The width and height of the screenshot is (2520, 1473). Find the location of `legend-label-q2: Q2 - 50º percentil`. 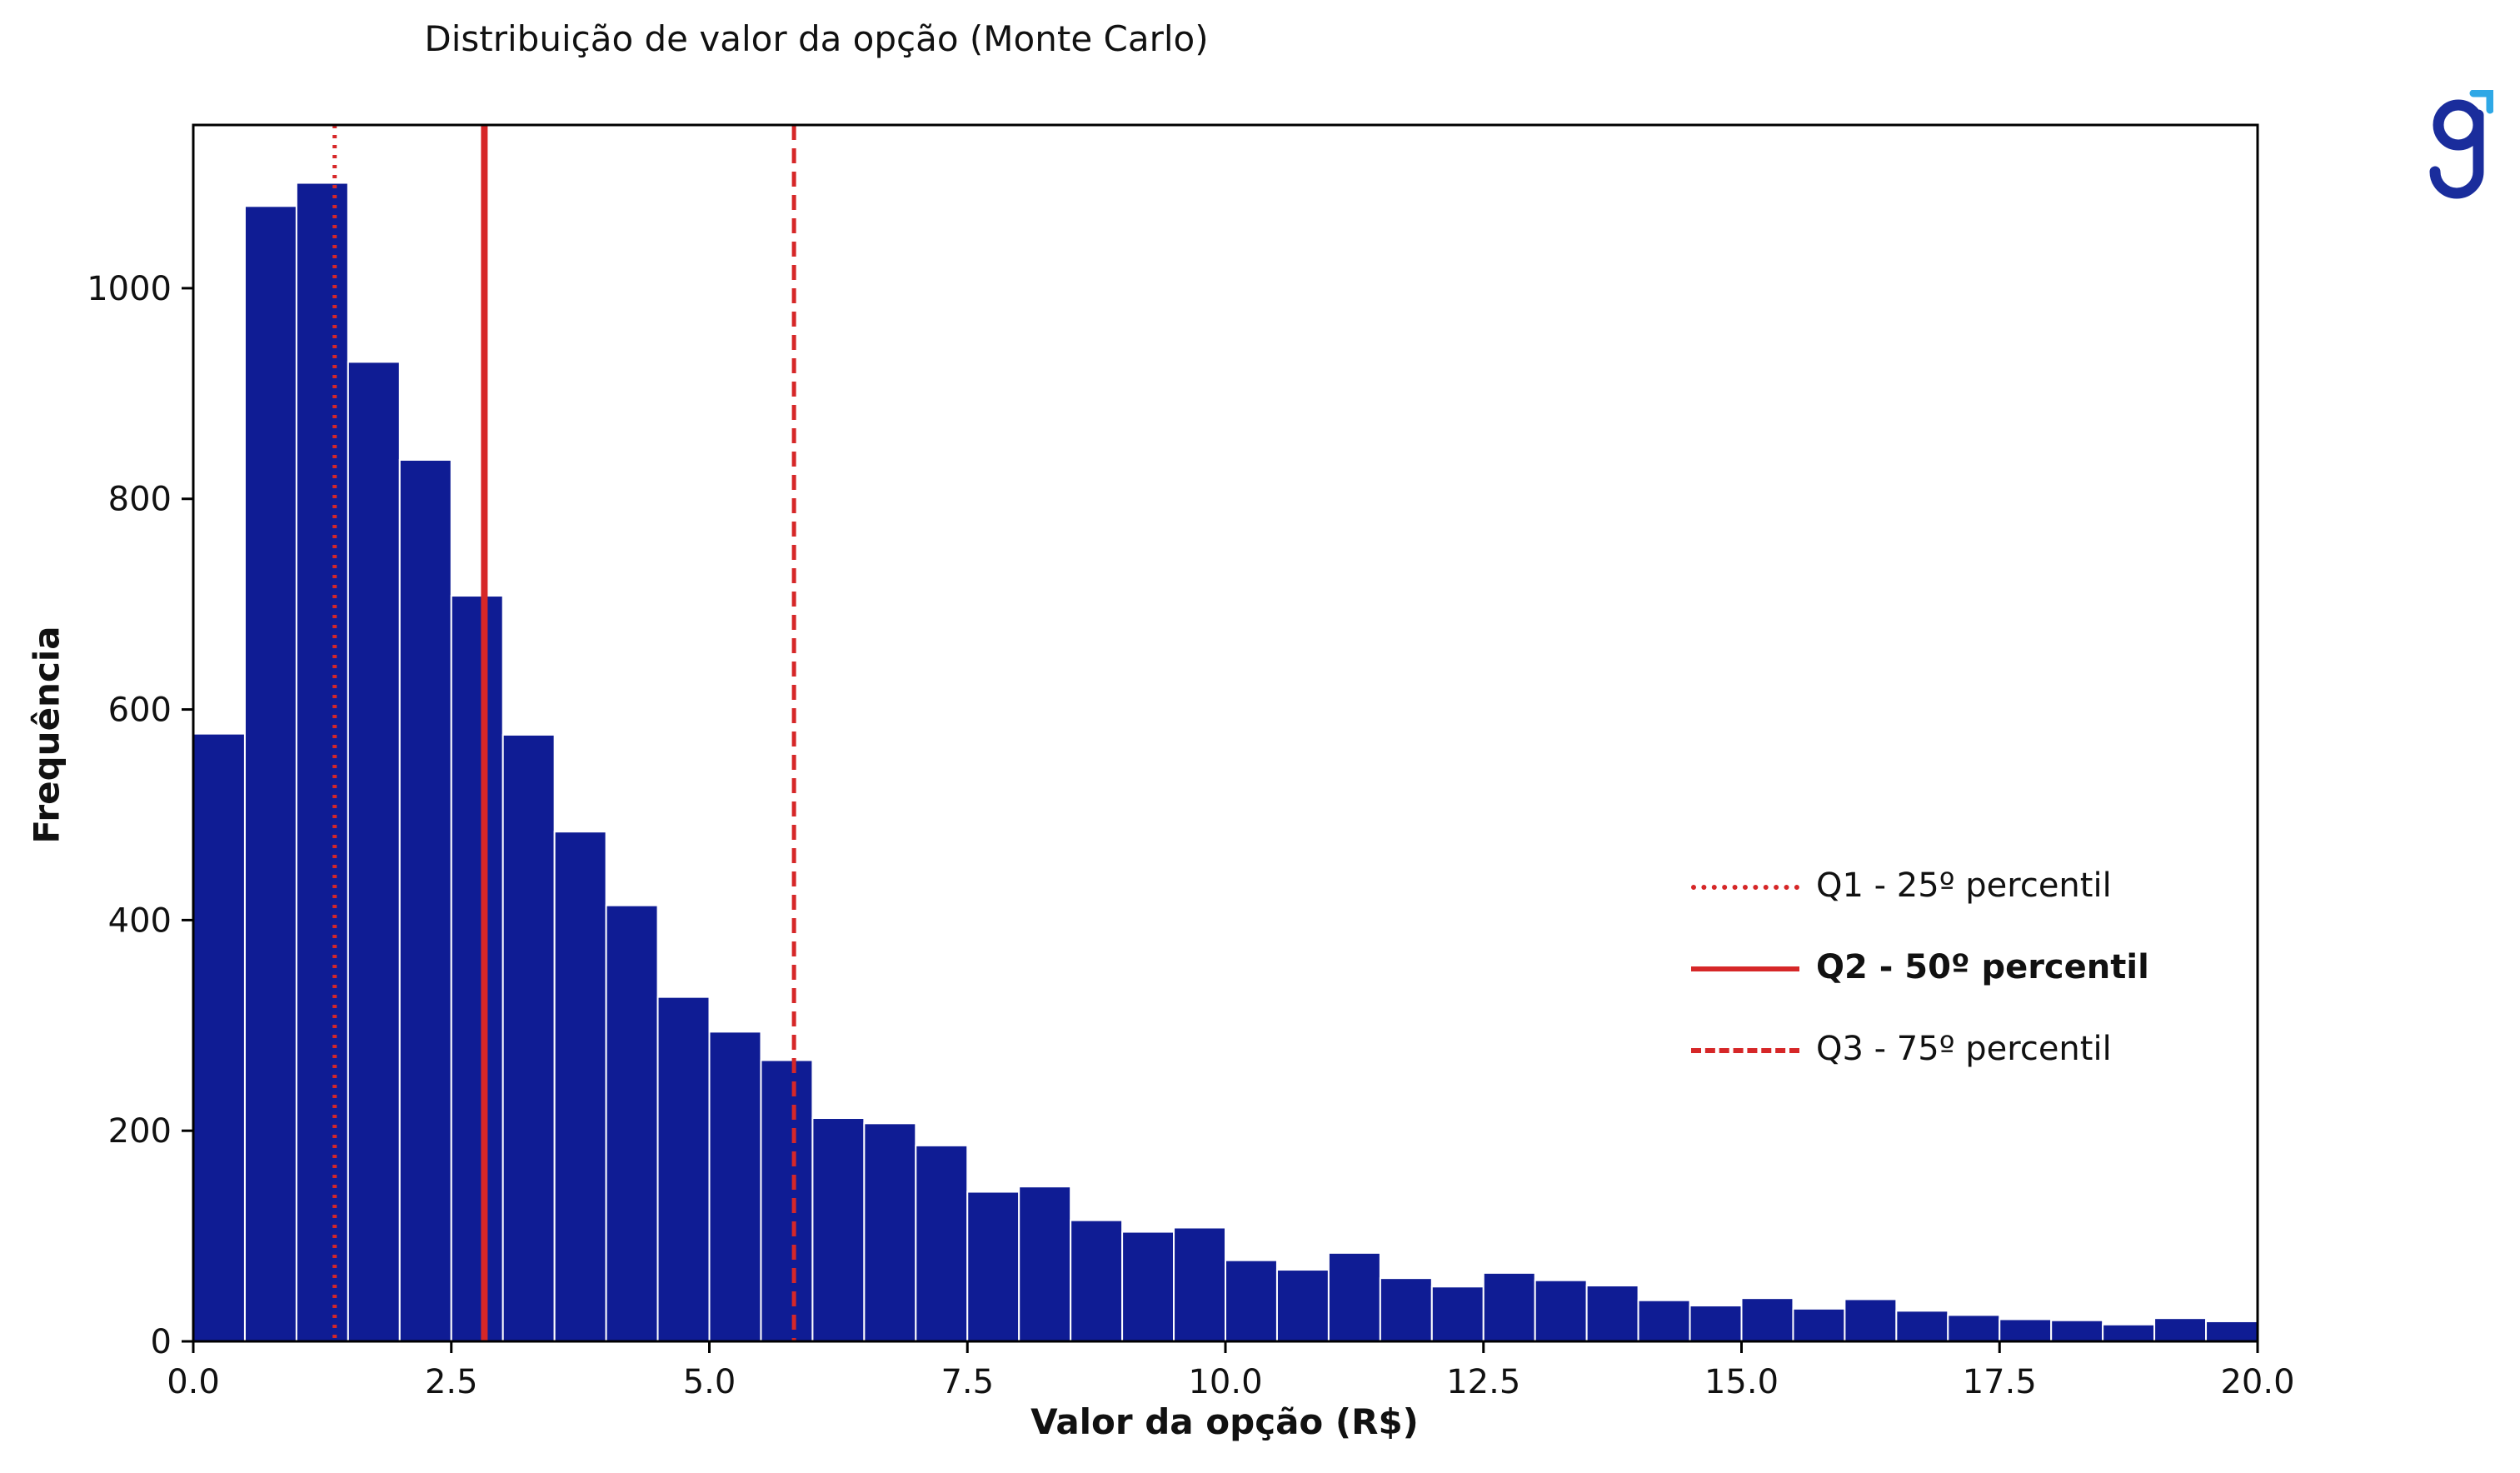

legend-label-q2: Q2 - 50º percentil is located at coordinates (1982, 967).